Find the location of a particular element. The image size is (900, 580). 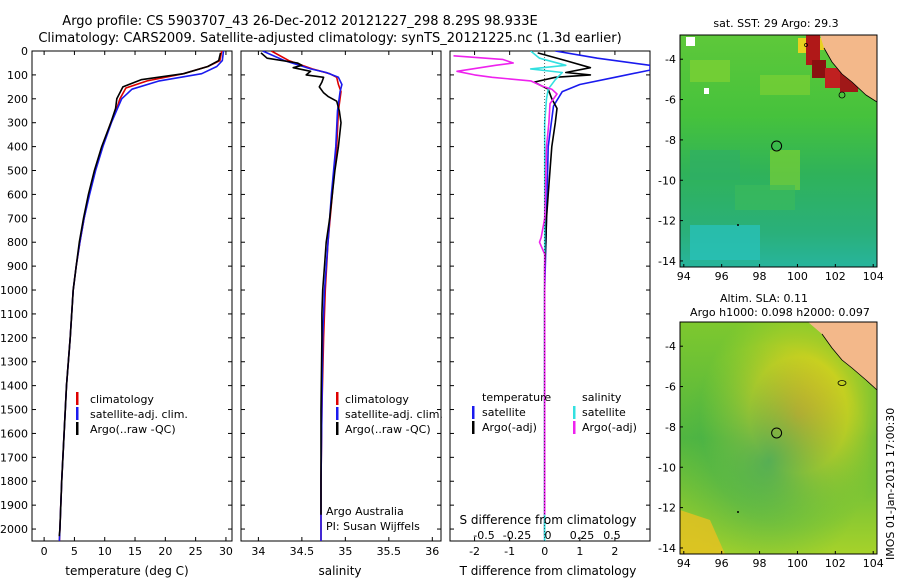

sla-coastline is located at coordinates (849, 362).